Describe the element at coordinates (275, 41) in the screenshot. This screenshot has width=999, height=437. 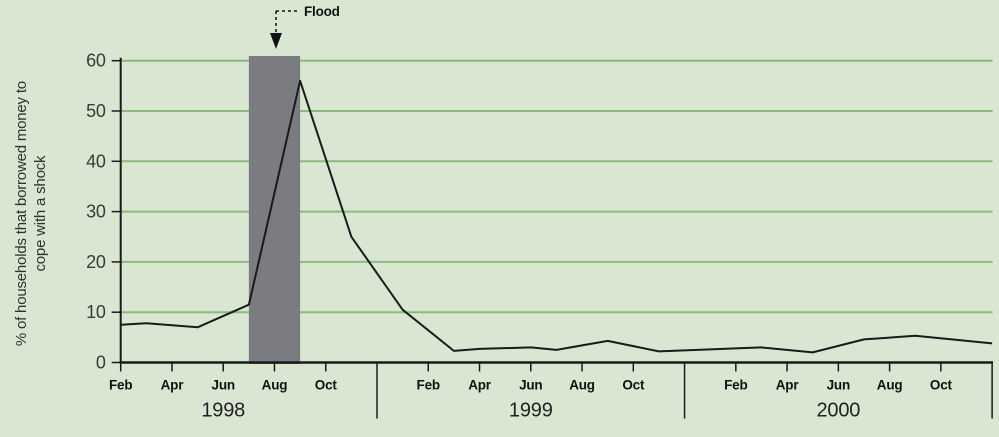
I see `flood-arrowhead-icon` at that location.